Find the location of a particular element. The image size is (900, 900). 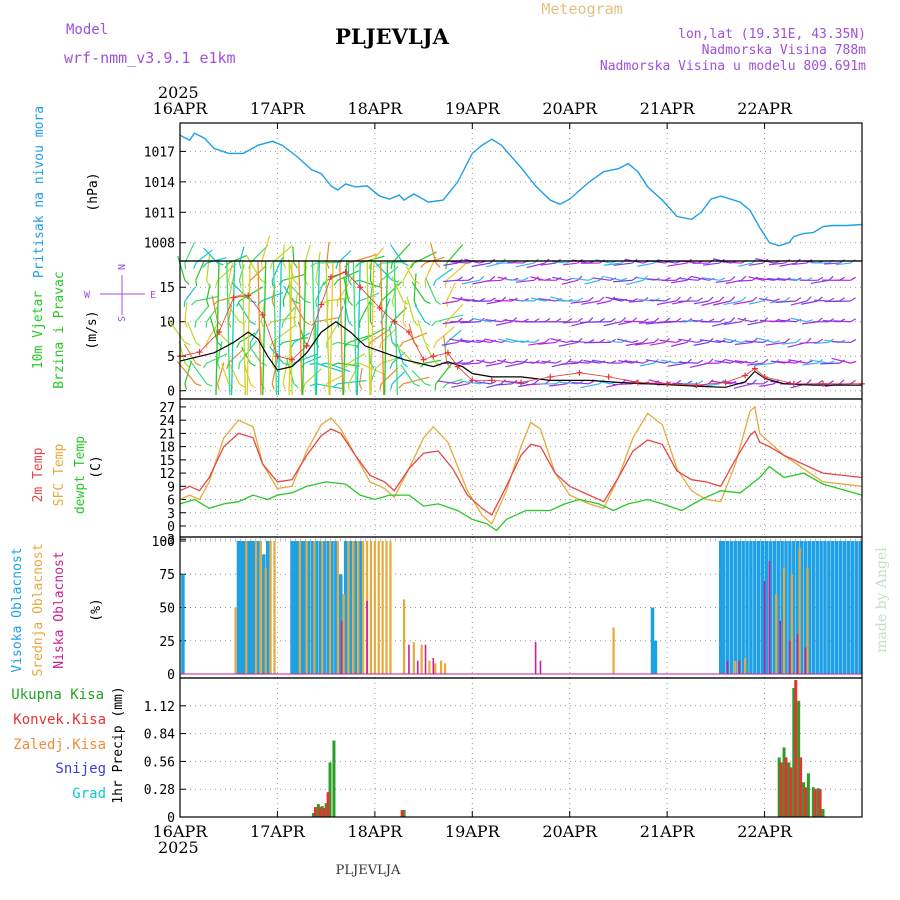

station-title: PLJEVLJA is located at coordinates (392, 36).